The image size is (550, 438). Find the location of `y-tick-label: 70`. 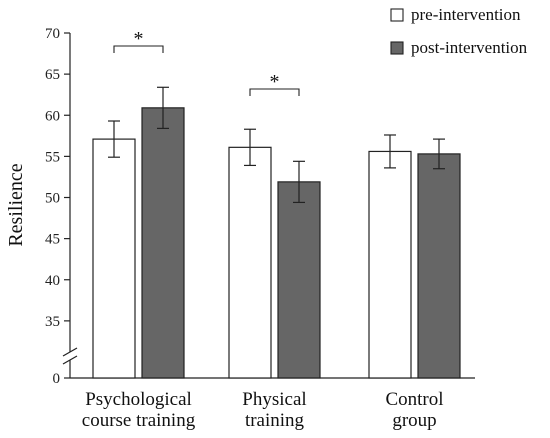

y-tick-label: 70 is located at coordinates (52, 34).